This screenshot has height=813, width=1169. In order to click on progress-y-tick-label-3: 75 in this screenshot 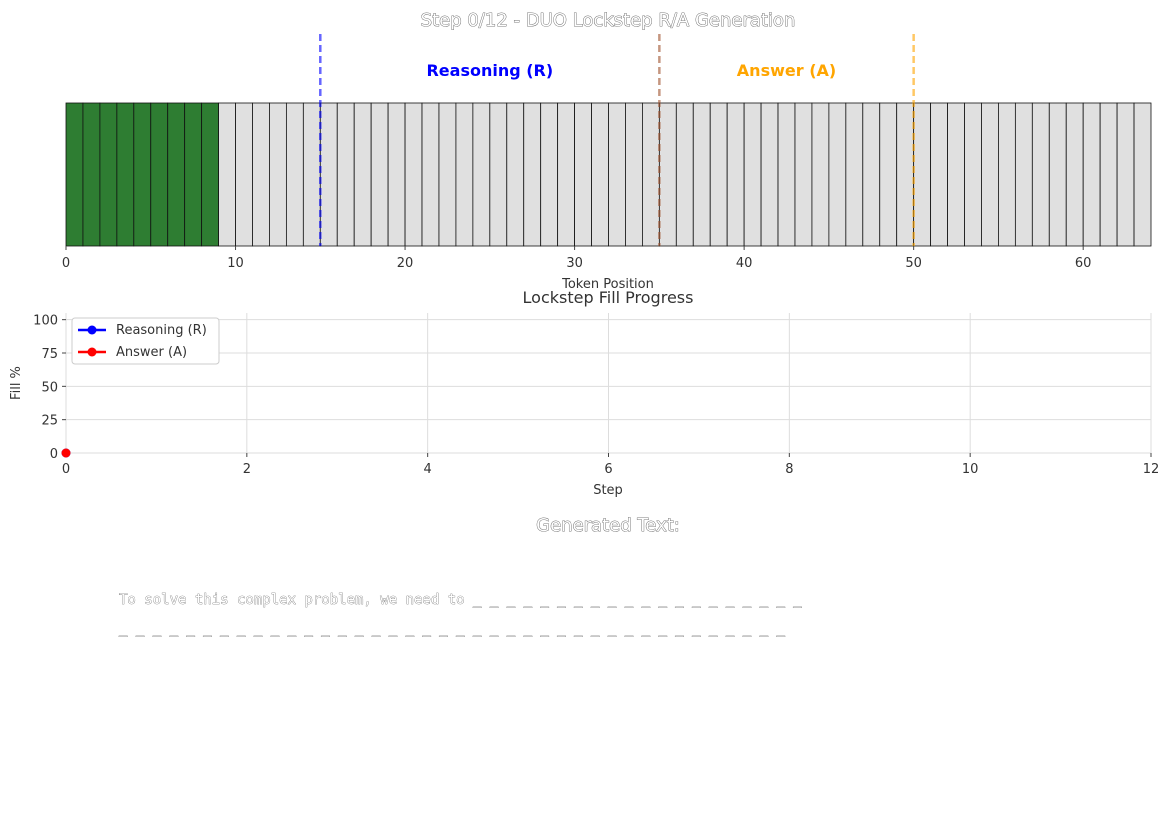, I will do `click(49, 354)`.